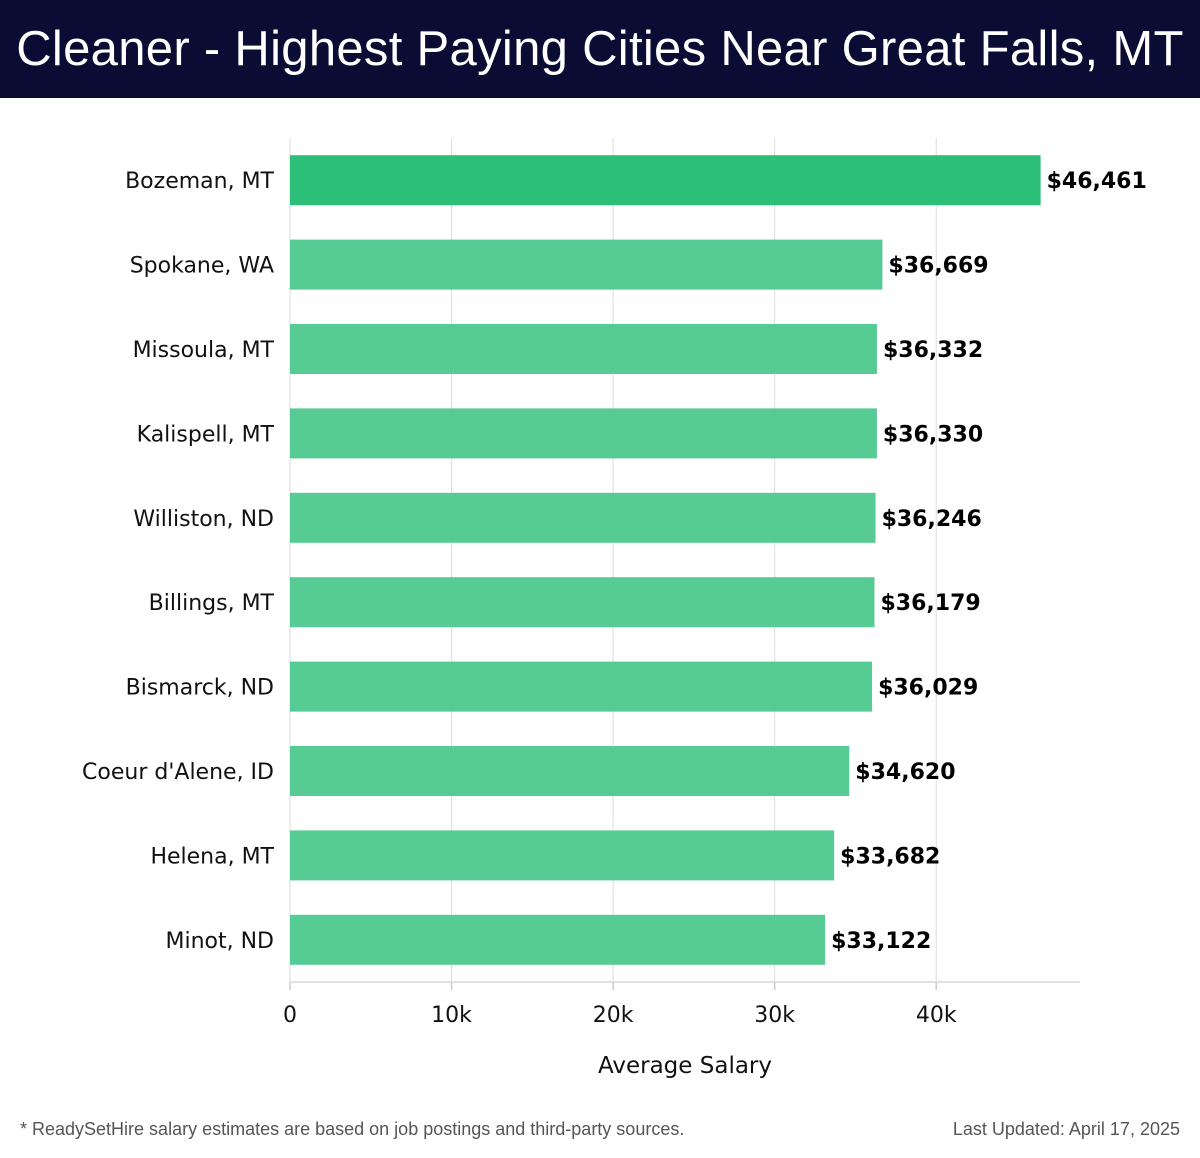  I want to click on data-label: $36,669, so click(938, 266).